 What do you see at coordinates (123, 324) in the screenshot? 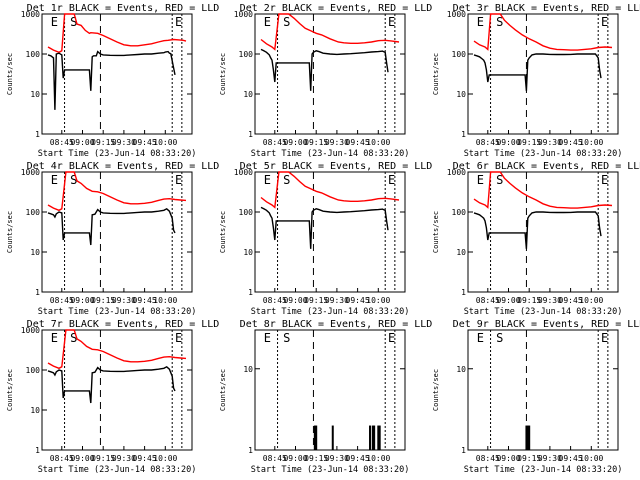
I see `panel-title: Det 7r BLACK = Events, RED = LLD` at bounding box center [123, 324].